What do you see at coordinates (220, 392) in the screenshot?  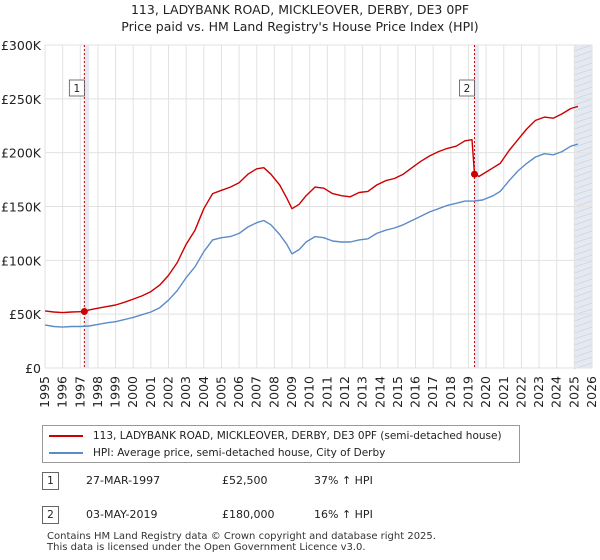 I see `x-tick-label: 2005` at bounding box center [220, 392].